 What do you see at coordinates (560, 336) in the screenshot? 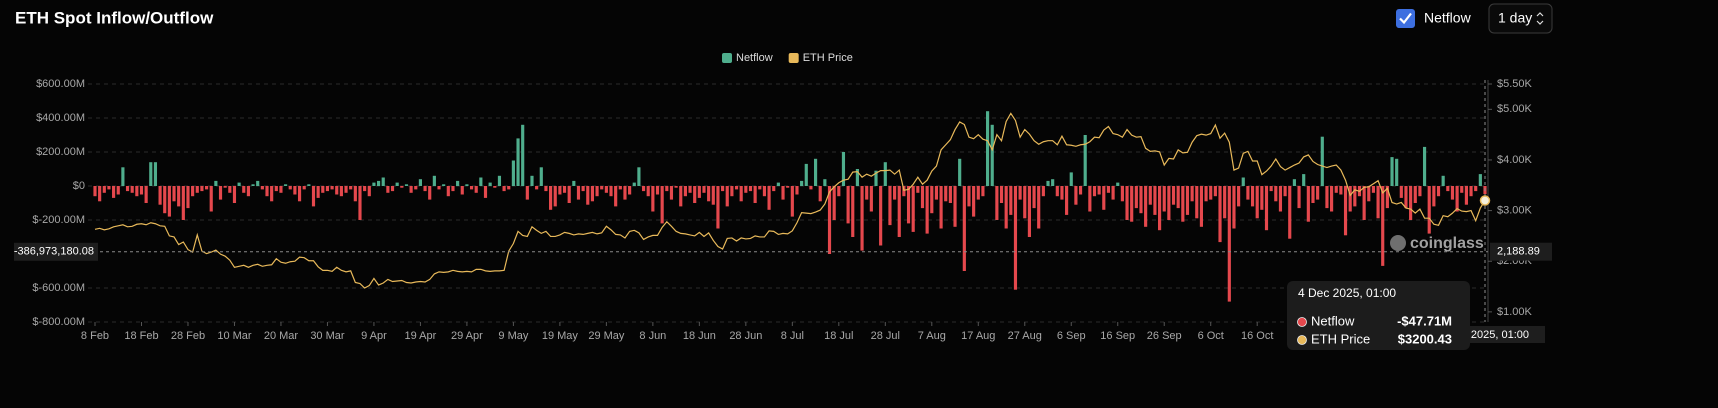
I see `x-tick-label: 19 May` at bounding box center [560, 336].